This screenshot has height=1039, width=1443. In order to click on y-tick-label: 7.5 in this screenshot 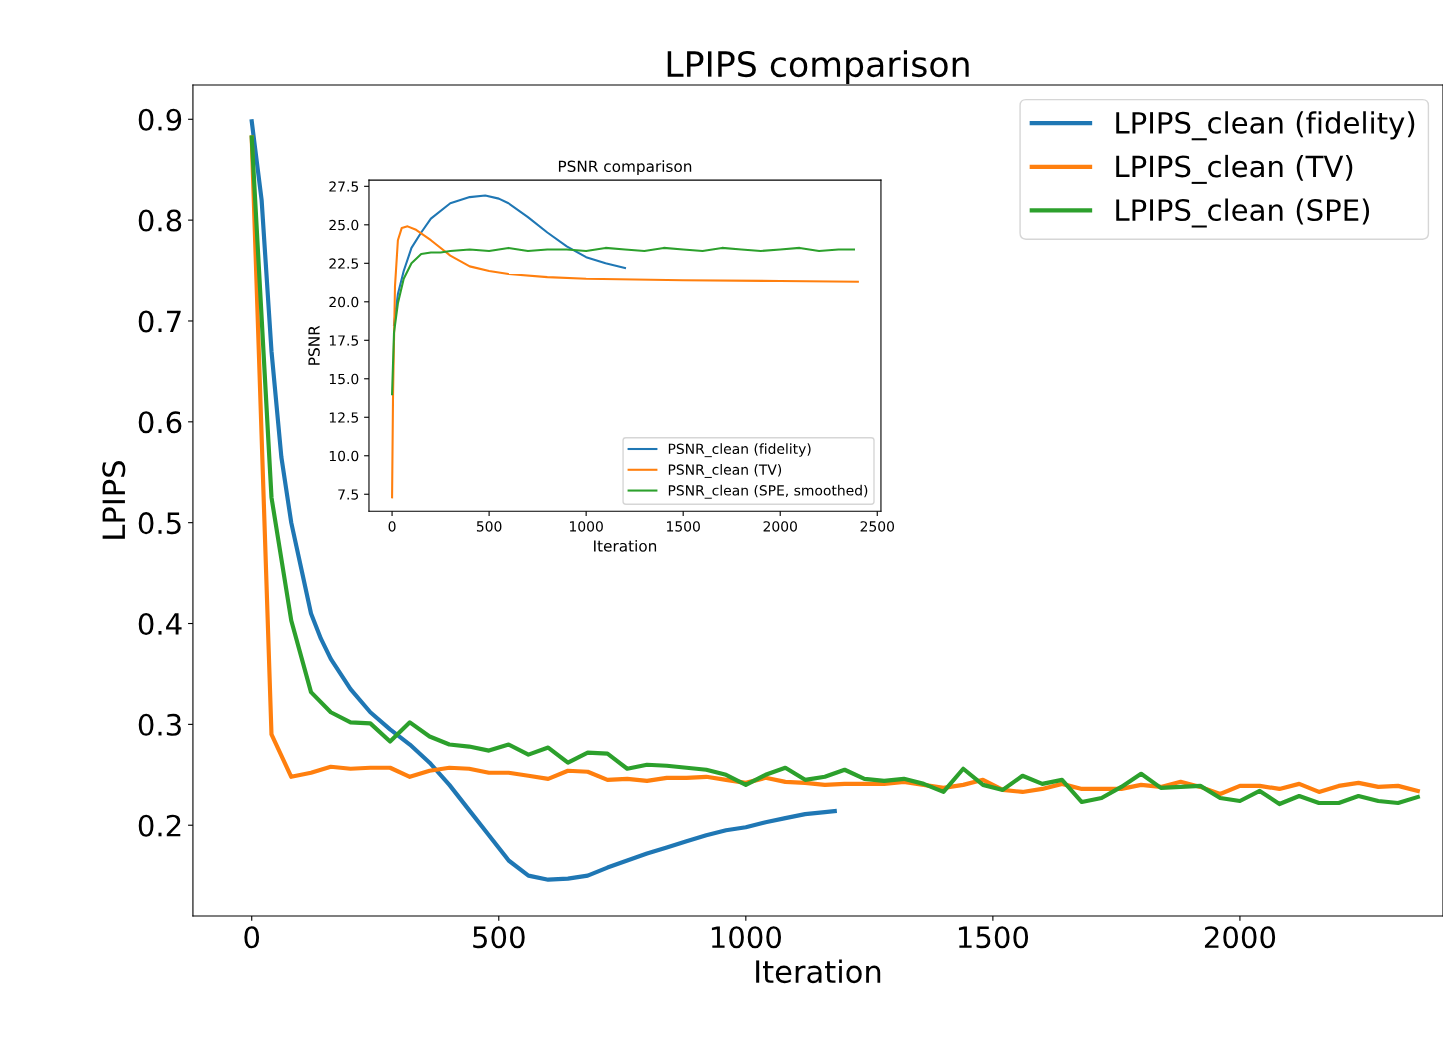, I will do `click(348, 494)`.